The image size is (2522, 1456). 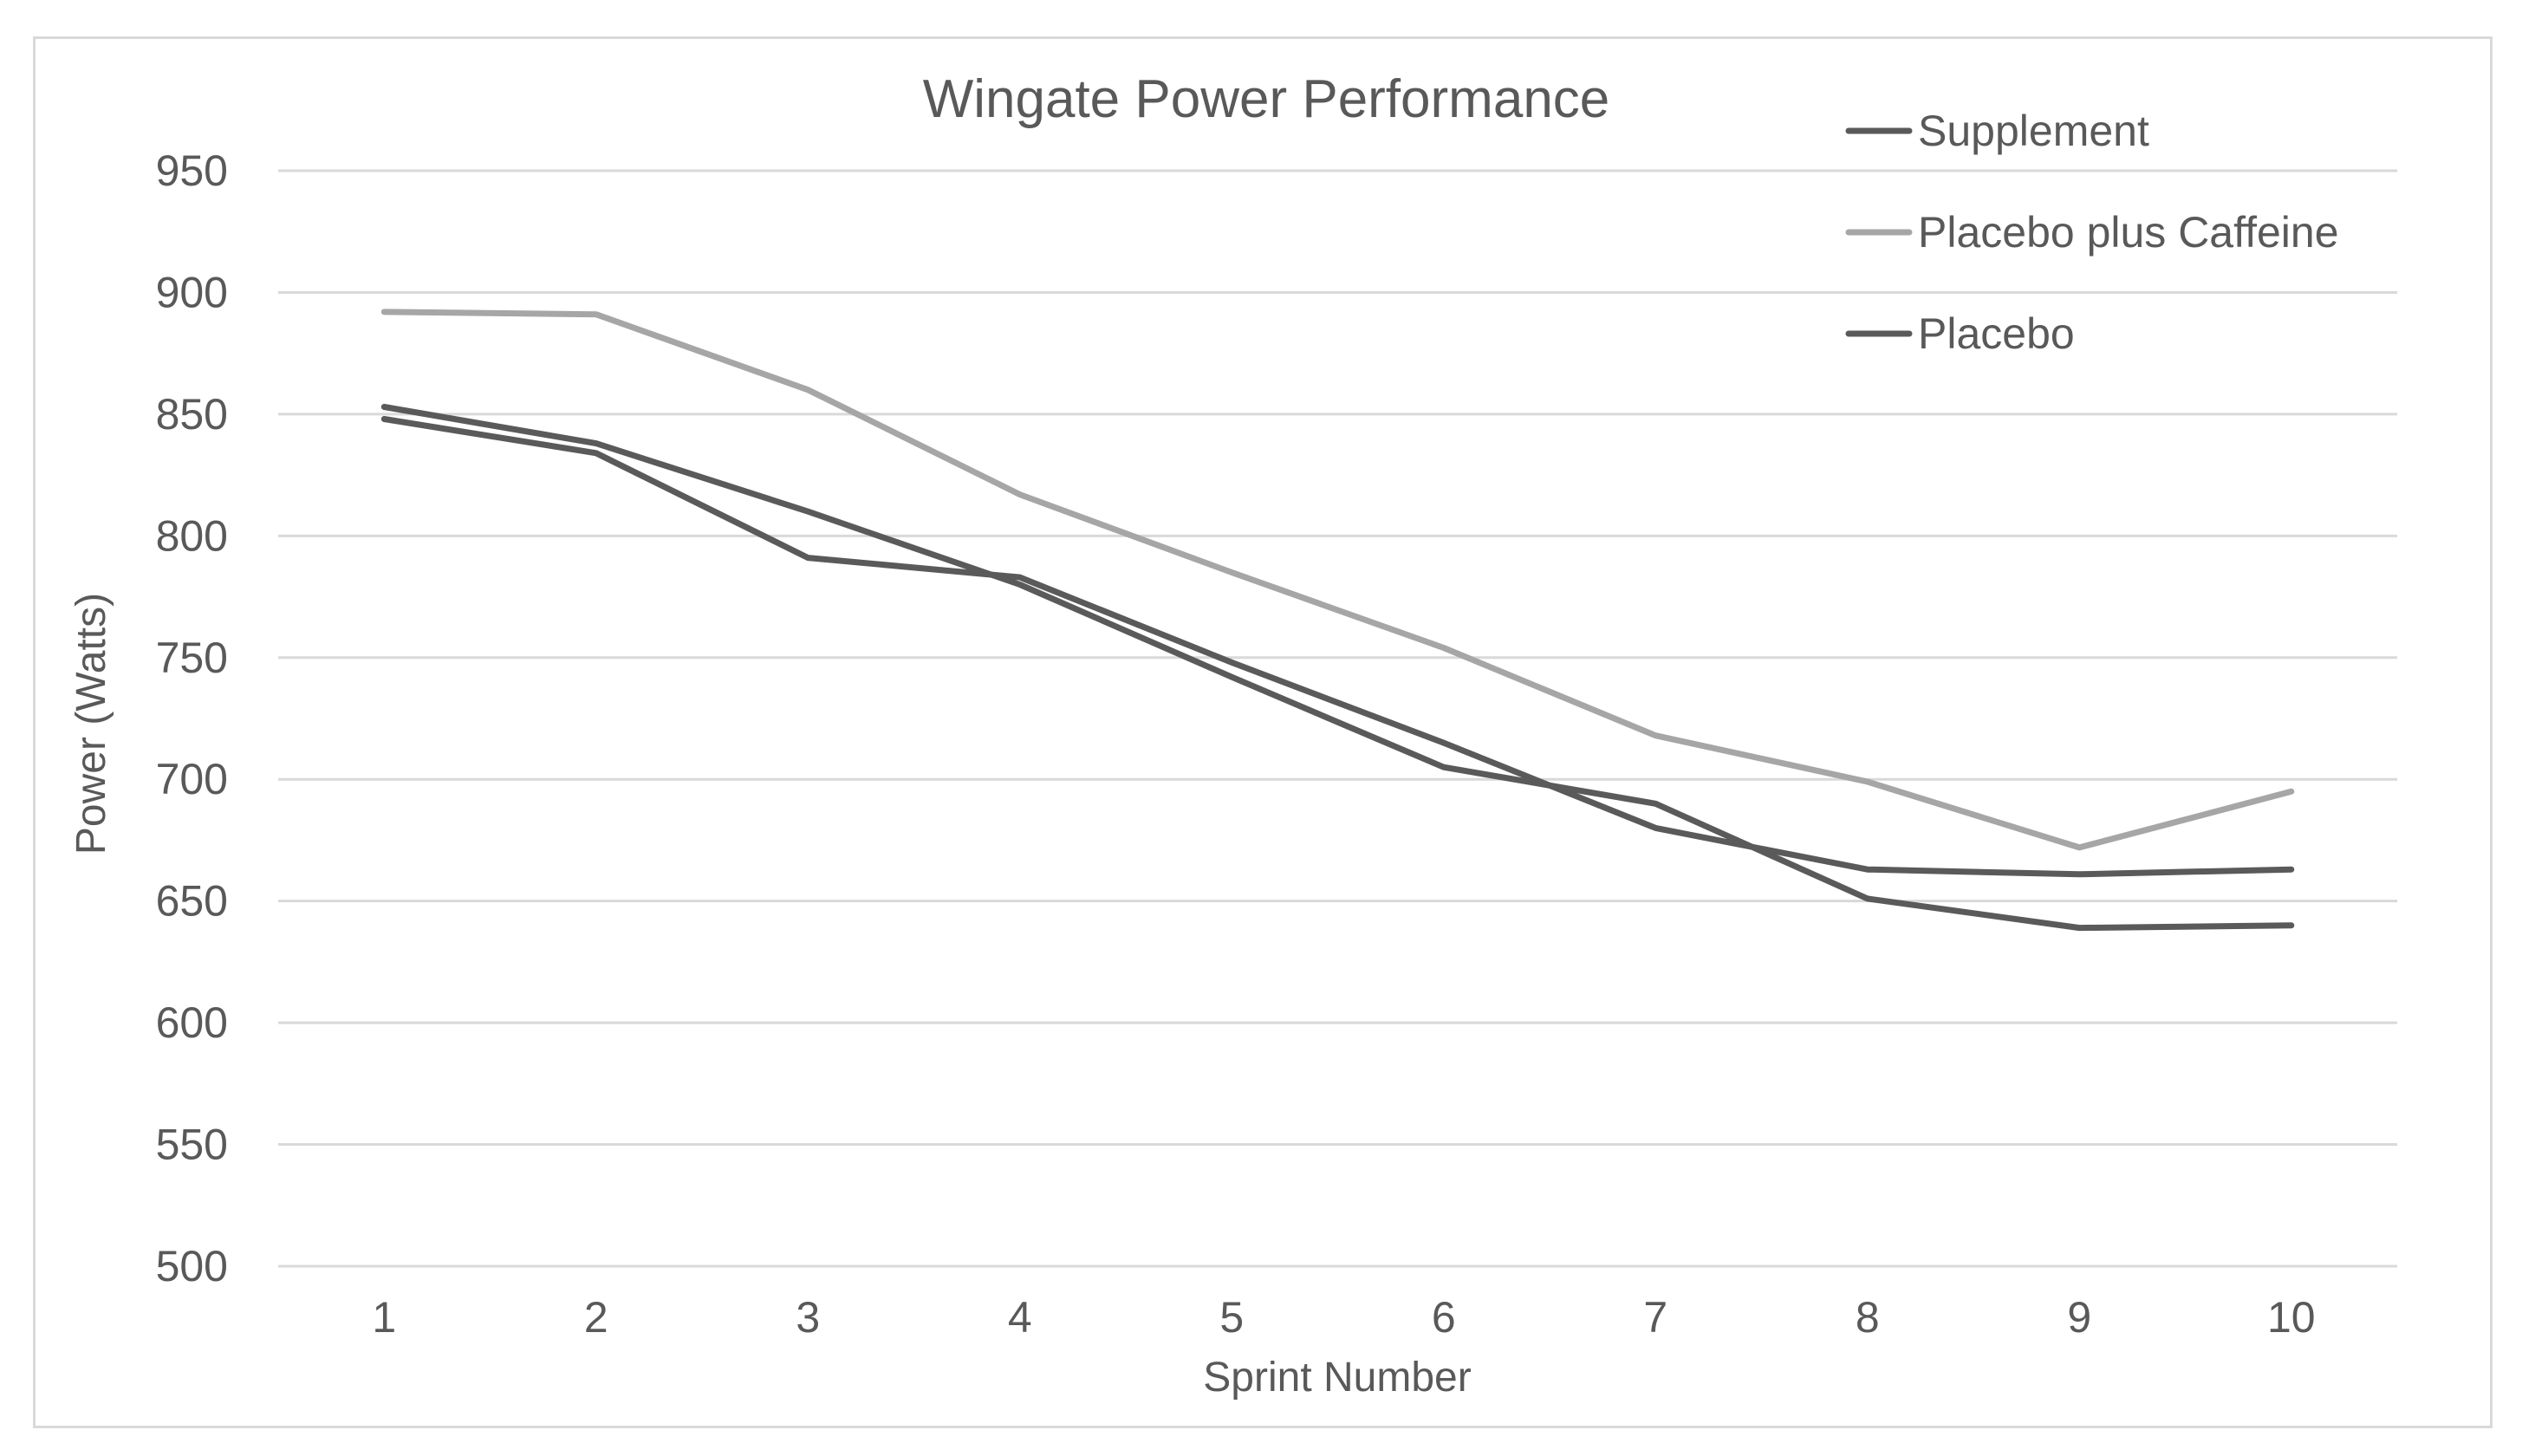 What do you see at coordinates (1337, 1378) in the screenshot?
I see `x-axis-label: Sprint Number` at bounding box center [1337, 1378].